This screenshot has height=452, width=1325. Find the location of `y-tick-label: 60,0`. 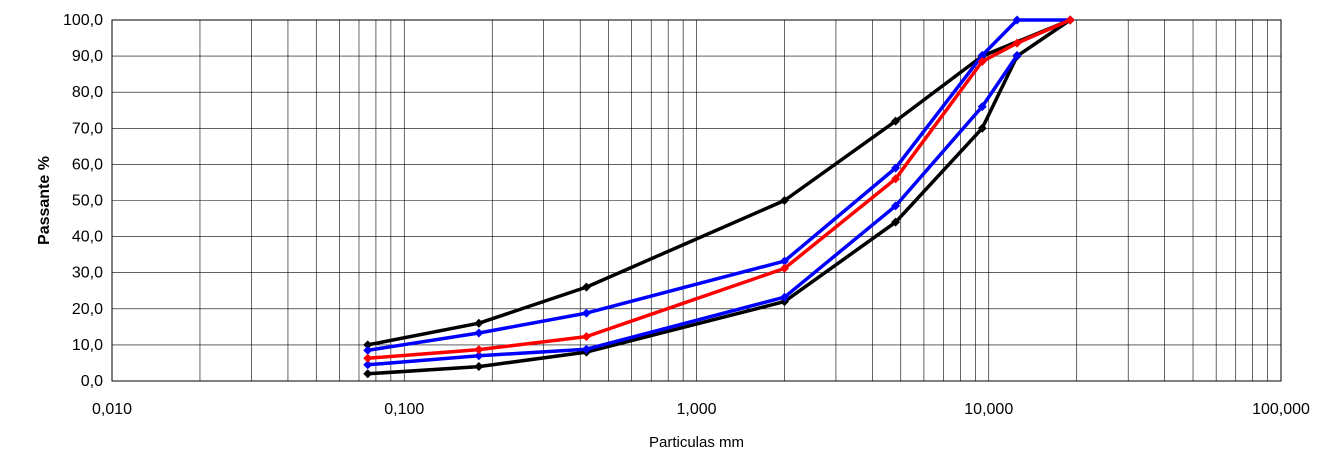

y-tick-label: 60,0 is located at coordinates (87, 164).